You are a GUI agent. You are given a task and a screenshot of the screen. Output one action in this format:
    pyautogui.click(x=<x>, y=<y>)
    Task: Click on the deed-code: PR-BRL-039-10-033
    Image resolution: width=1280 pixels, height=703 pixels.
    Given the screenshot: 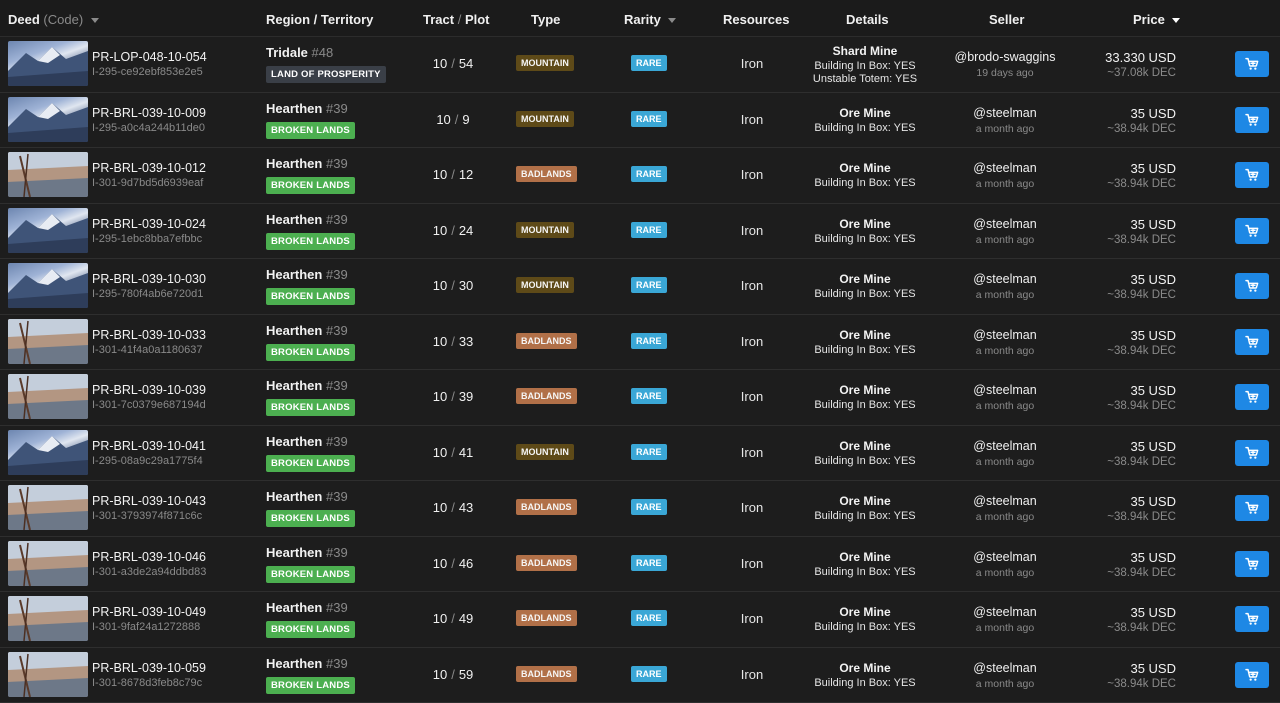 What is the action you would take?
    pyautogui.click(x=149, y=335)
    